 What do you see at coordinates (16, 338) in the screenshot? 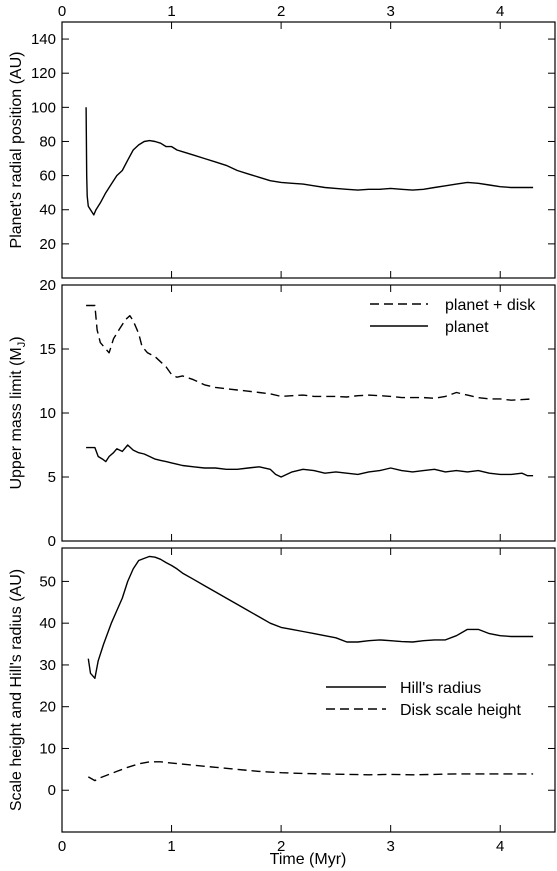
I see `y-axis-label-close: )` at bounding box center [16, 338].